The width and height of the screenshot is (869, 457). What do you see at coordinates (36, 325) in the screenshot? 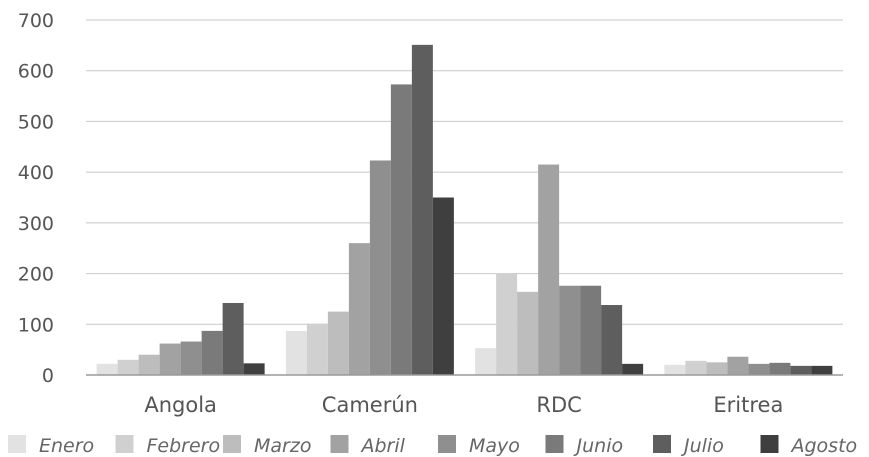
I see `y-tick-label: 100` at bounding box center [36, 325].